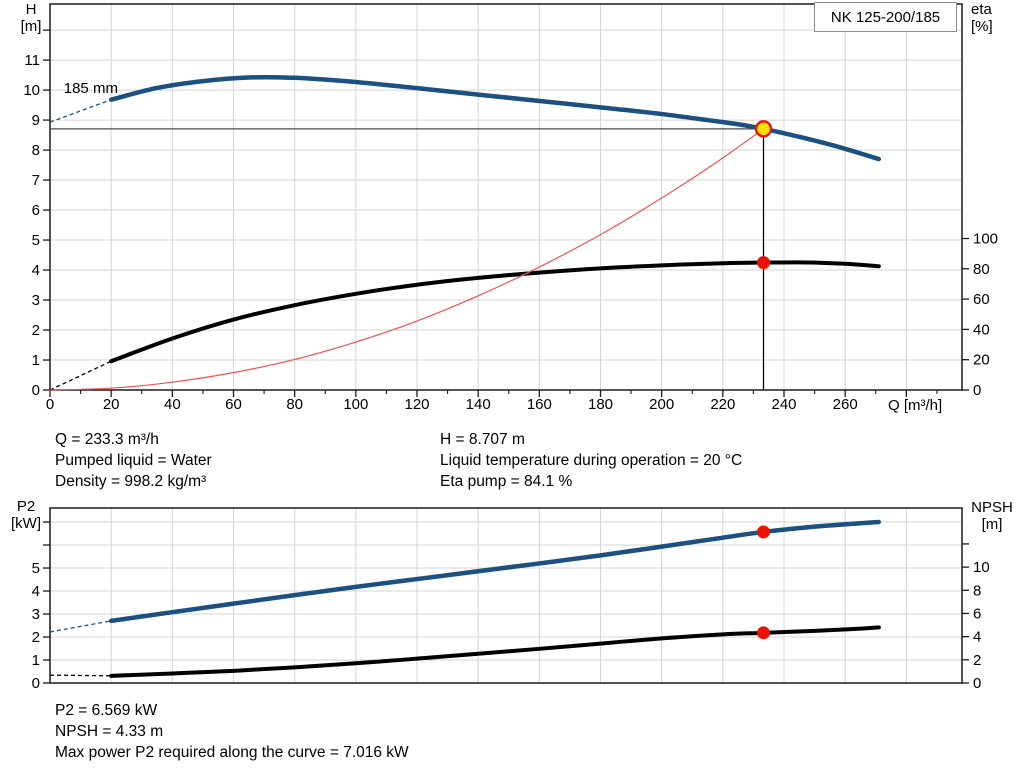 This screenshot has height=781, width=1024. I want to click on y-right-tick-label: 4, so click(977, 637).